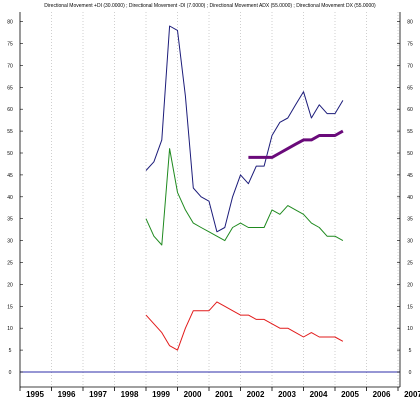 This screenshot has height=405, width=420. Describe the element at coordinates (410, 198) in the screenshot. I see `y-tick-label-right: 40` at that location.